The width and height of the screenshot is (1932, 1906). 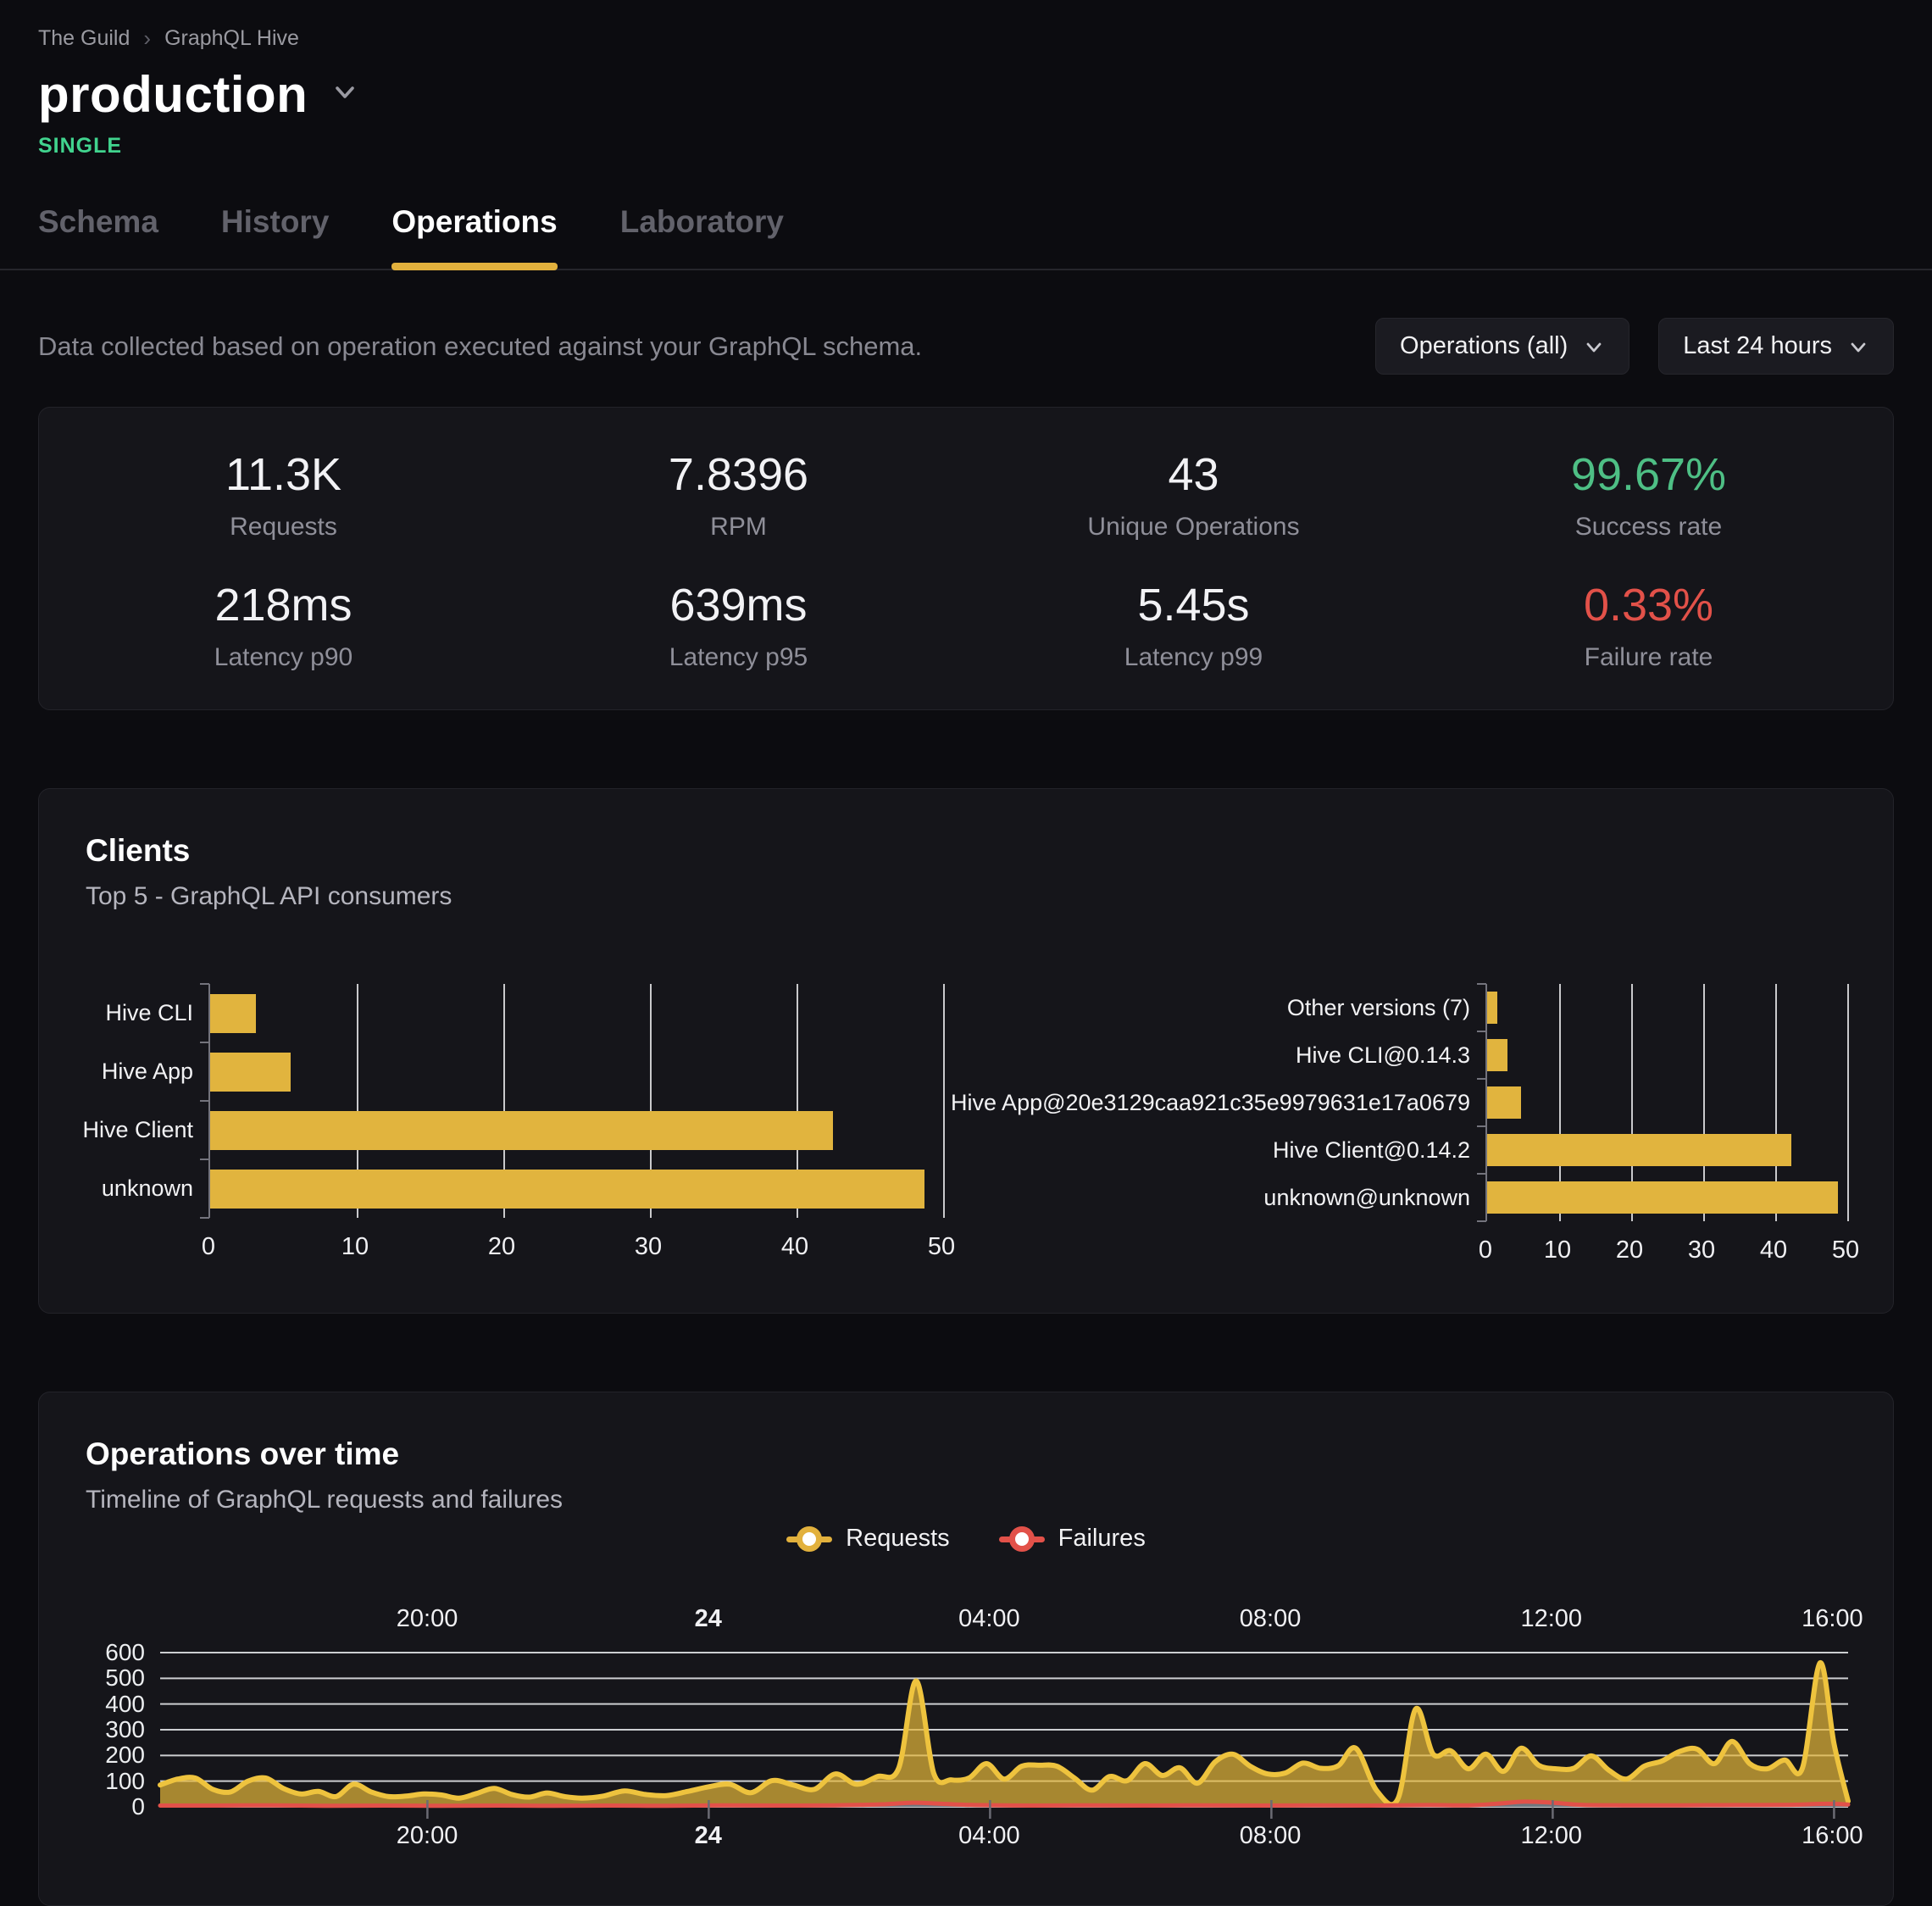 What do you see at coordinates (1193, 625) in the screenshot?
I see `stat-latency-p99: 5.45s Latency p99` at bounding box center [1193, 625].